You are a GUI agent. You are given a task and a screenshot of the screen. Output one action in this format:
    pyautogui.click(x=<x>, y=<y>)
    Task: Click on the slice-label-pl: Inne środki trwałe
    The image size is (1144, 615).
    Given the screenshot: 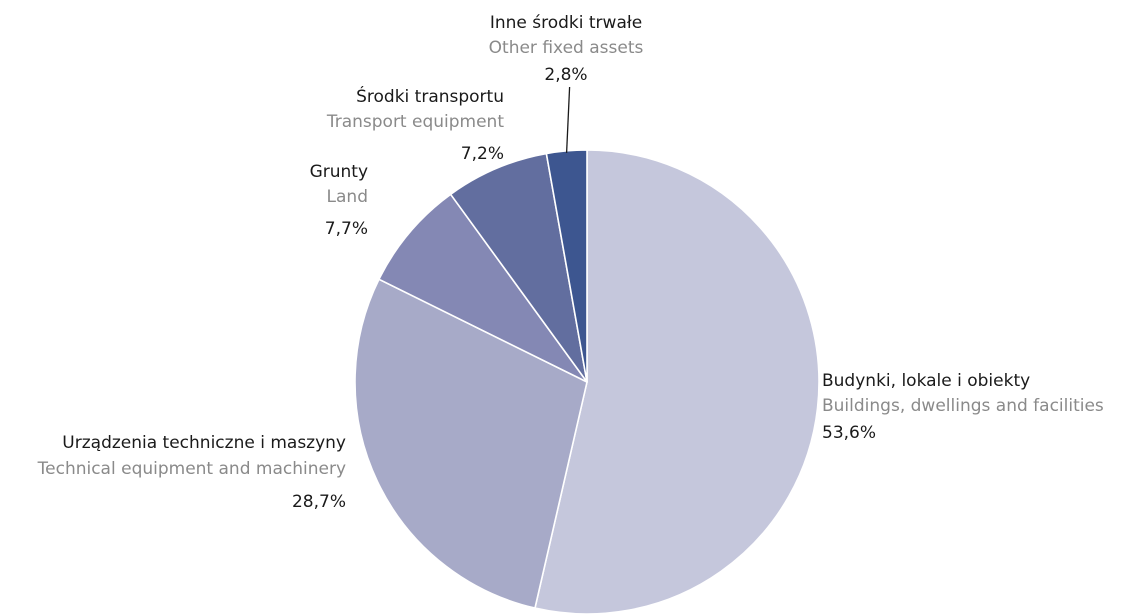 What is the action you would take?
    pyautogui.click(x=566, y=23)
    